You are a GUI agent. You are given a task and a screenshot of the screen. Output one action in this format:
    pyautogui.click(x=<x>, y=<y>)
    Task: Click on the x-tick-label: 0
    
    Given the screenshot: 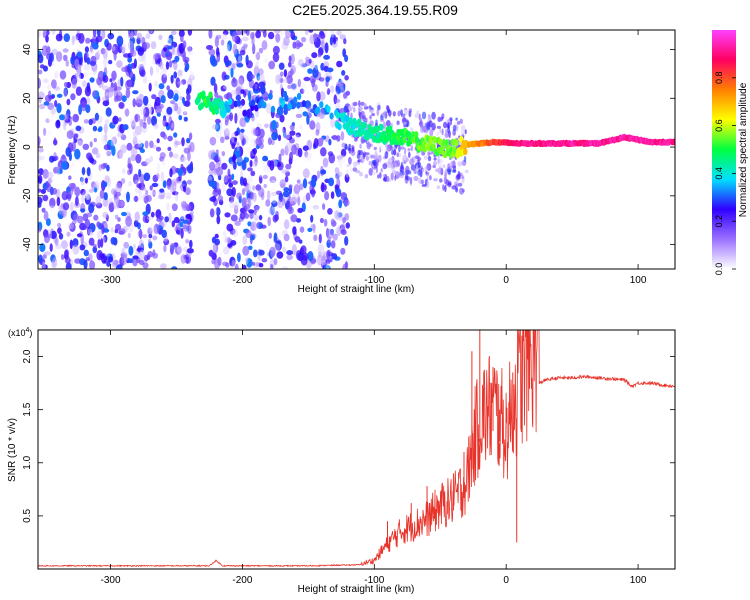 What is the action you would take?
    pyautogui.click(x=506, y=580)
    